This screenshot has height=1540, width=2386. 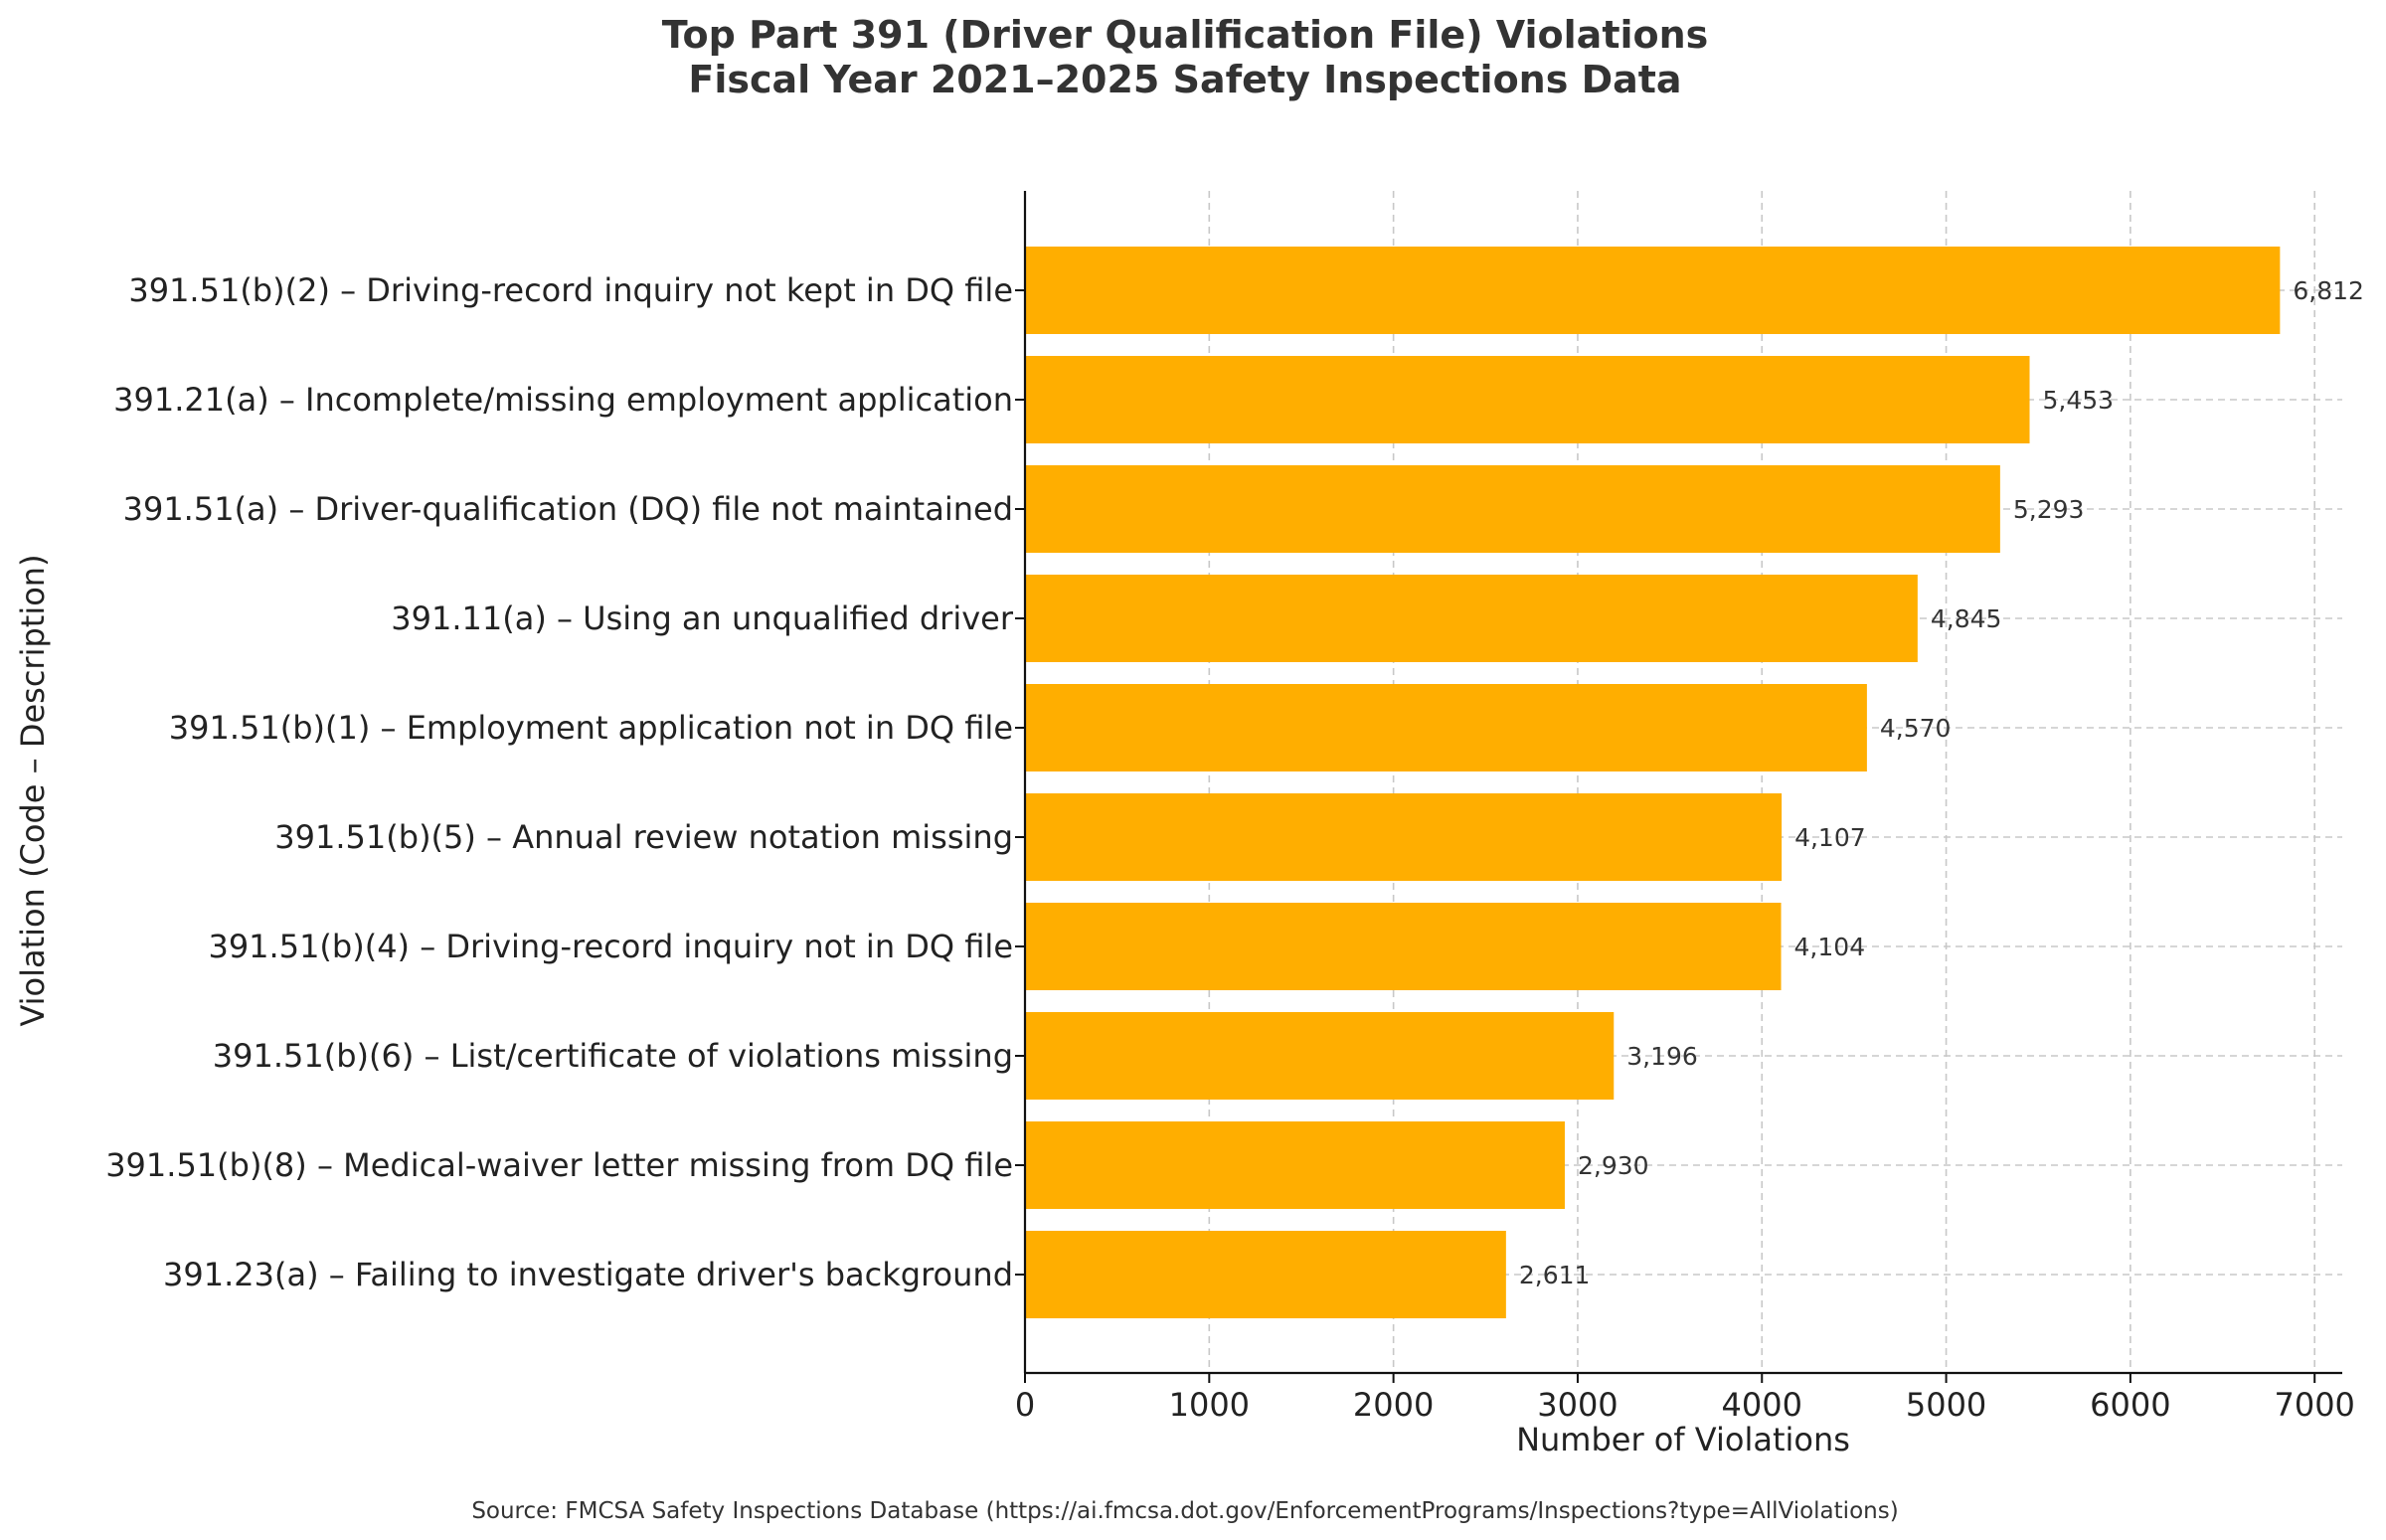 What do you see at coordinates (1025, 1405) in the screenshot?
I see `x-tick-label: 0` at bounding box center [1025, 1405].